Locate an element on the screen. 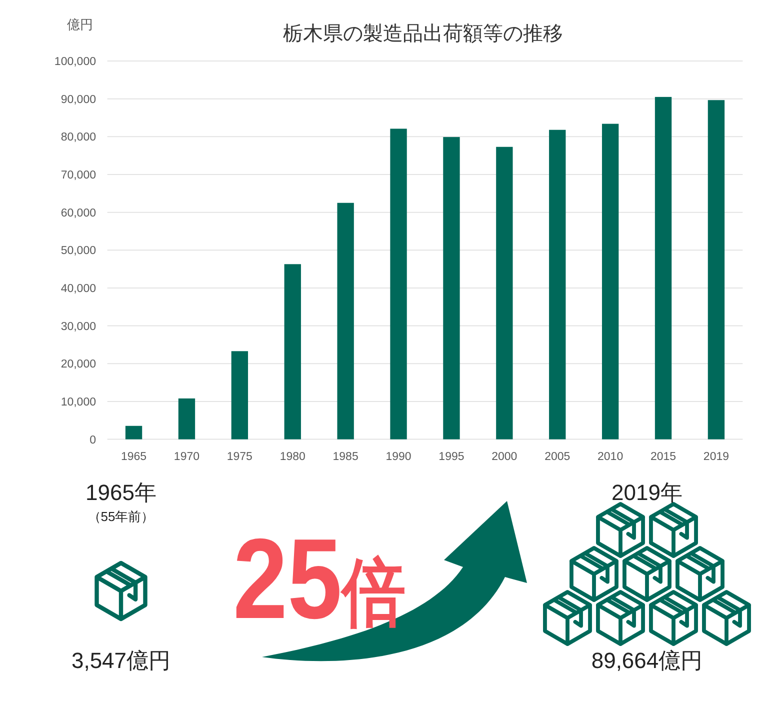 Image resolution: width=778 pixels, height=705 pixels. y-tick-label: 10,000 is located at coordinates (78, 402).